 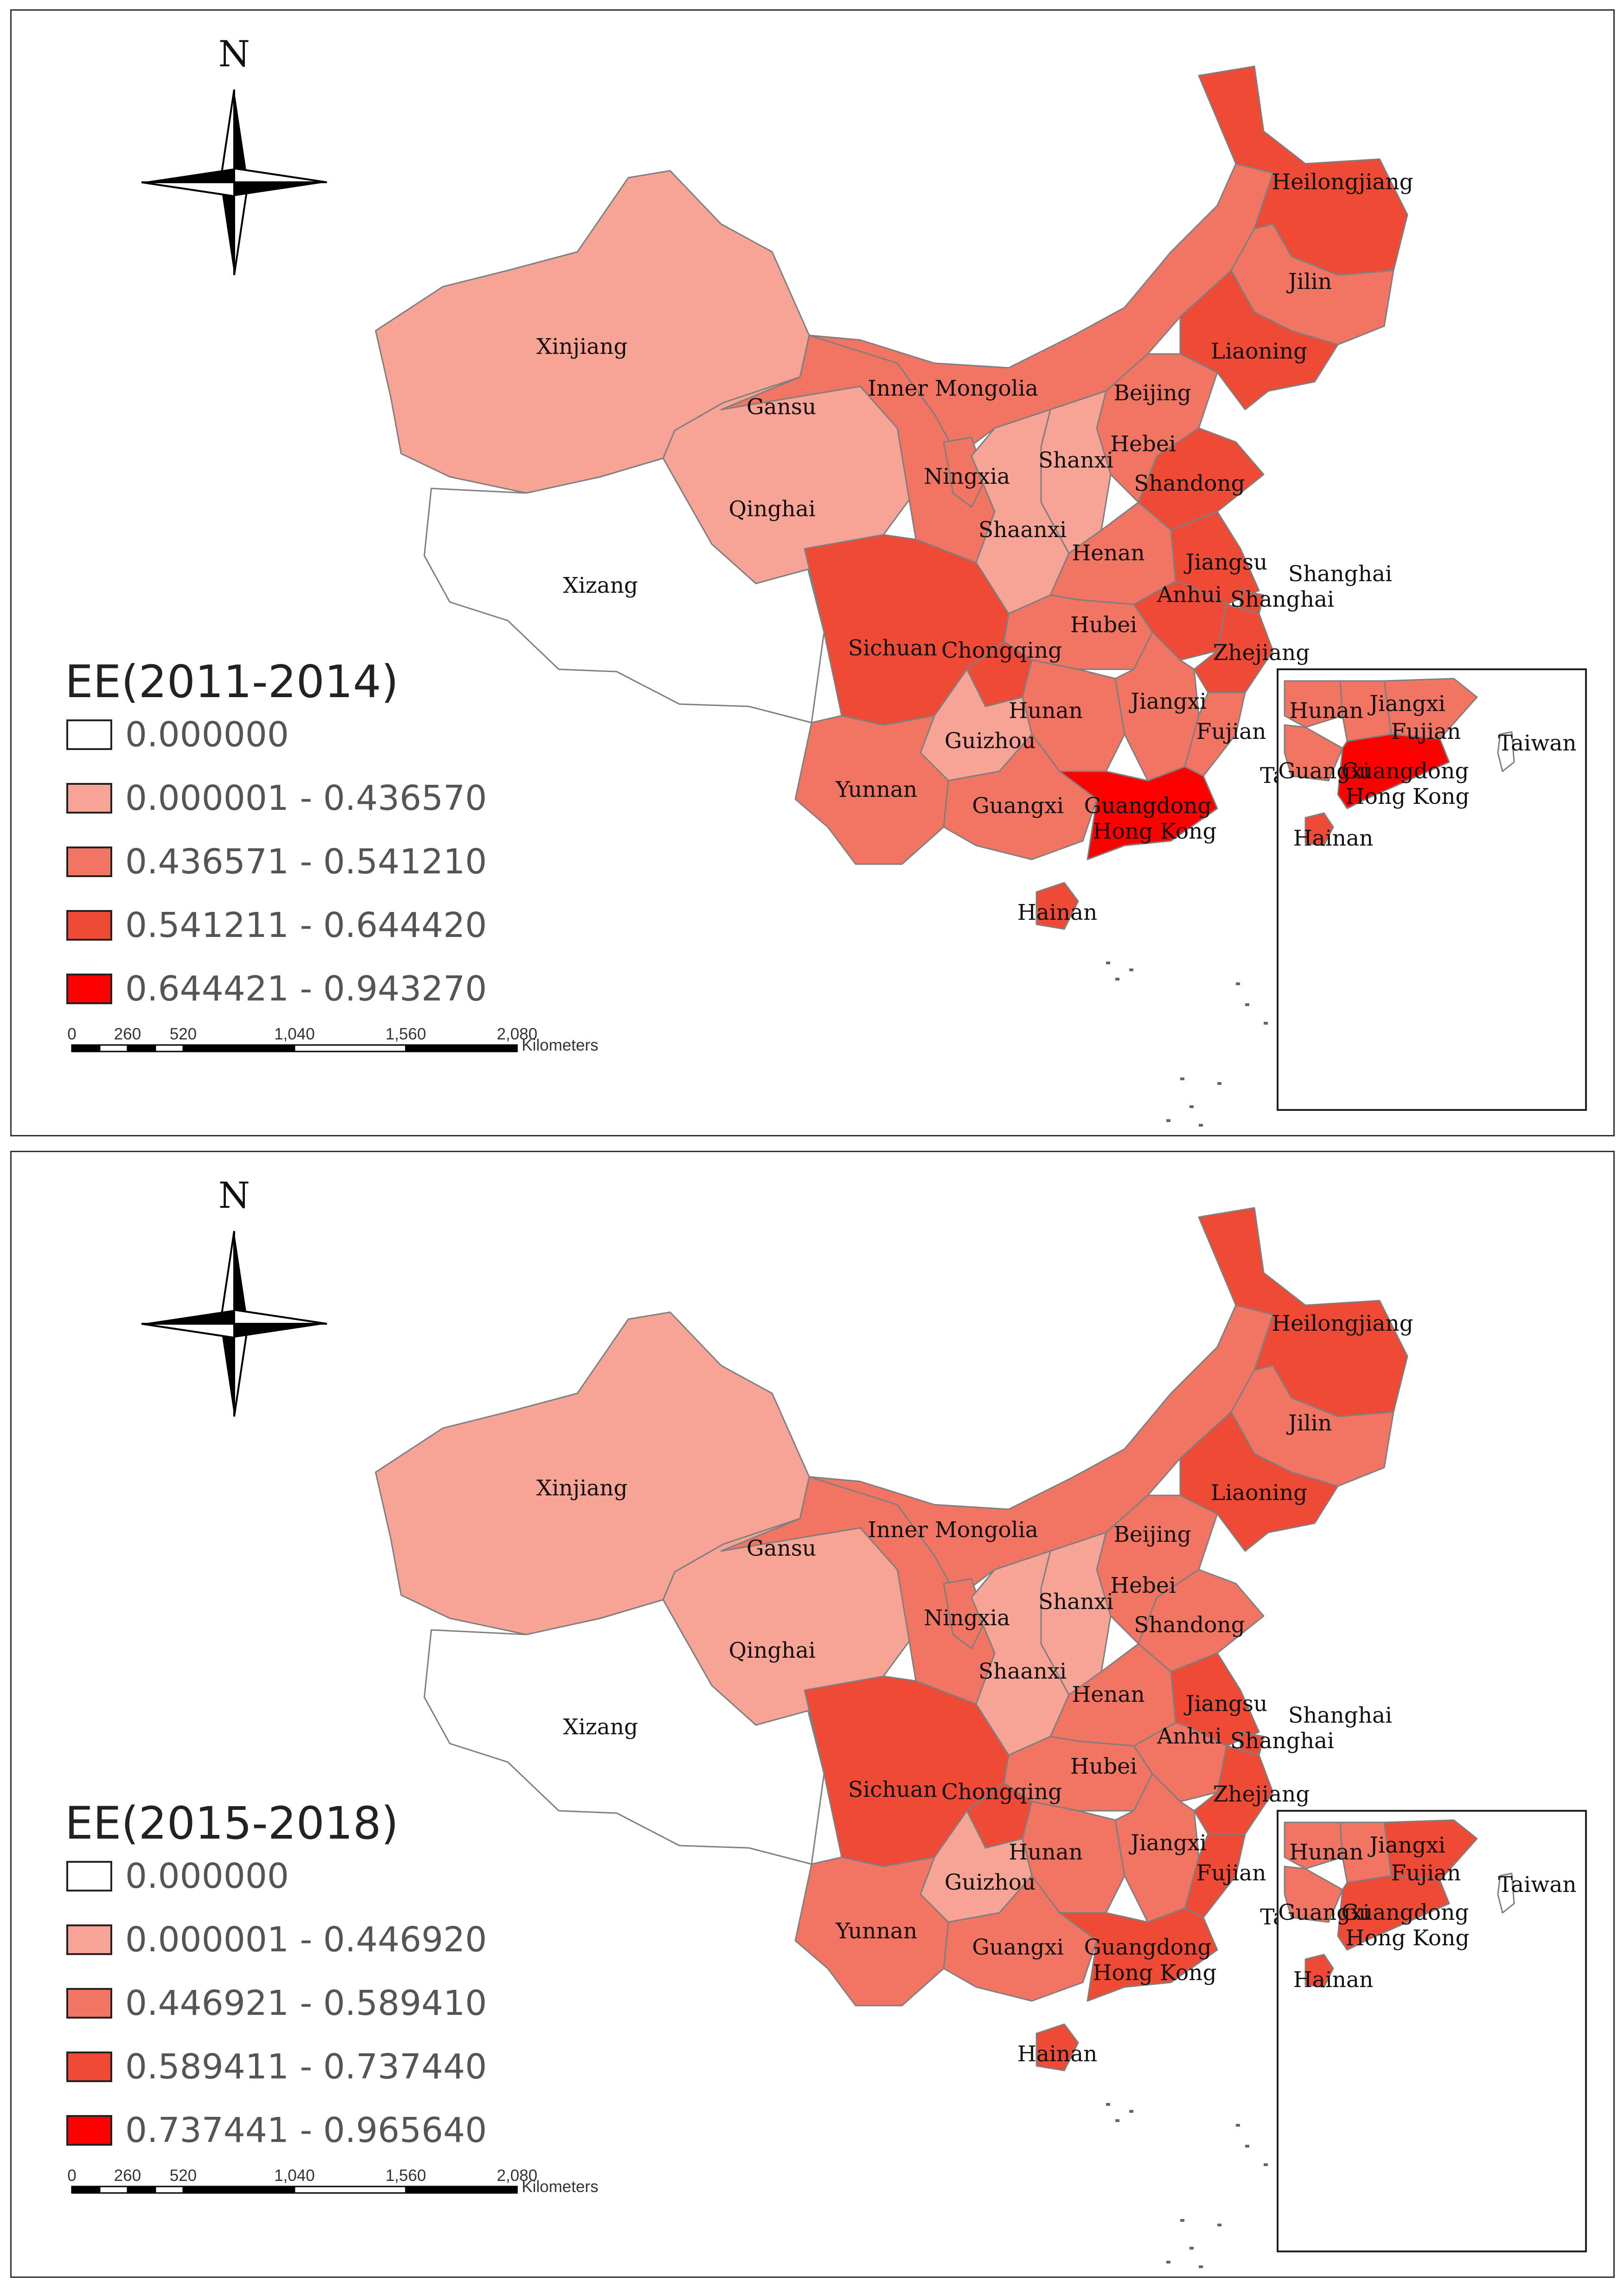 I want to click on inset-province-fujian, so click(x=1430, y=709).